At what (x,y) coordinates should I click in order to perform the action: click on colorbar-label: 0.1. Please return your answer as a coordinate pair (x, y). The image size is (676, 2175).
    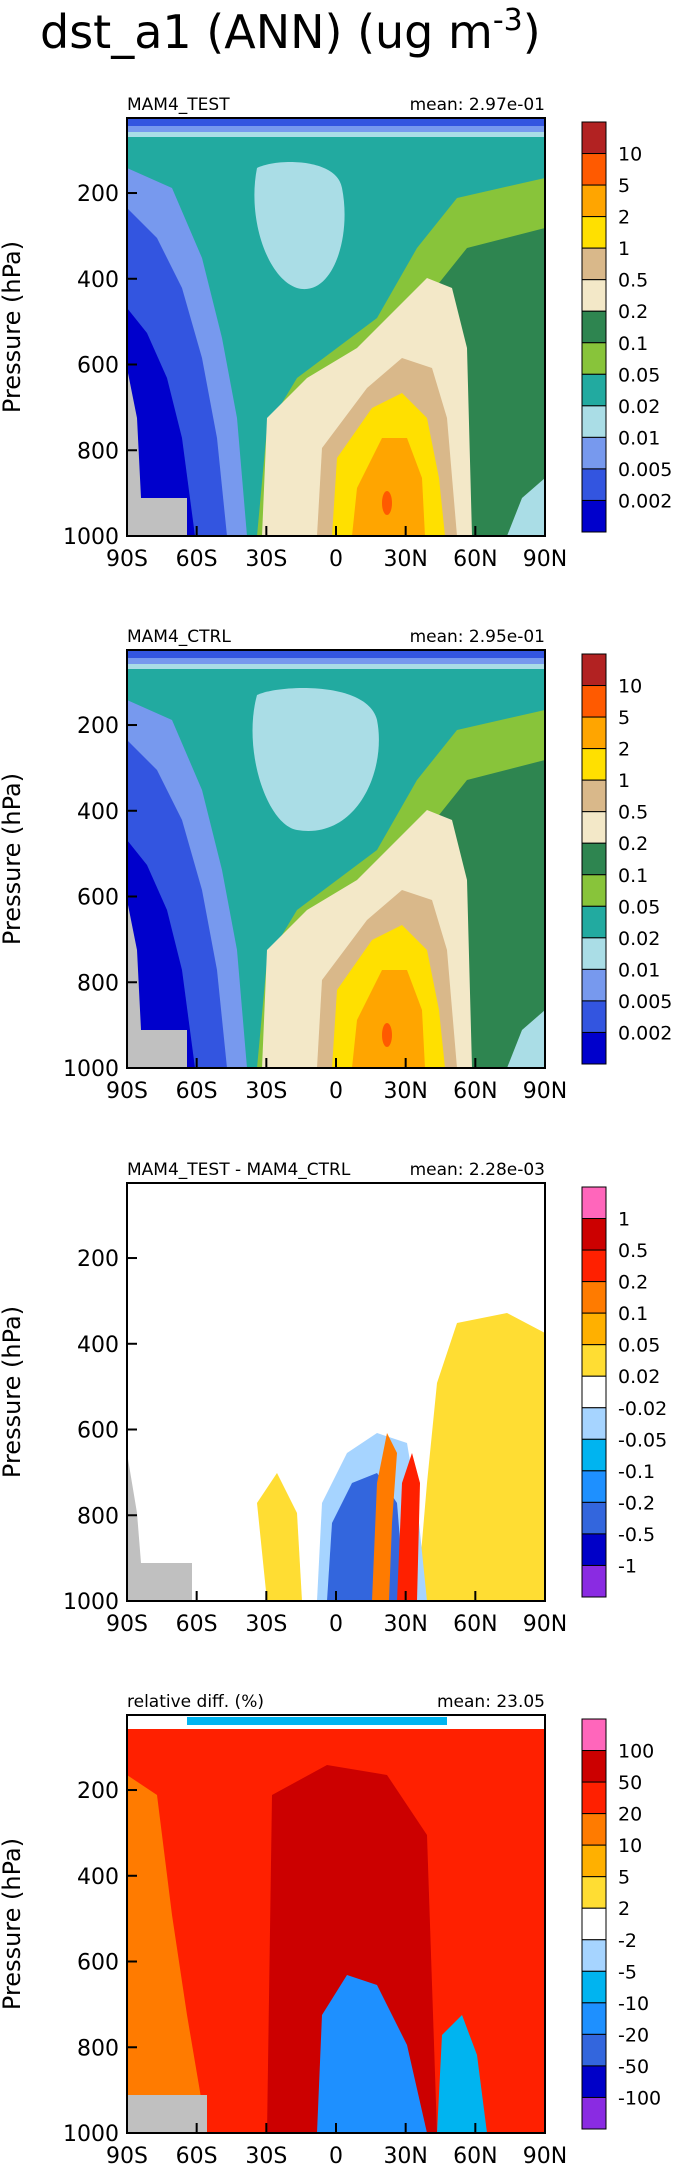
    Looking at the image, I should click on (633, 344).